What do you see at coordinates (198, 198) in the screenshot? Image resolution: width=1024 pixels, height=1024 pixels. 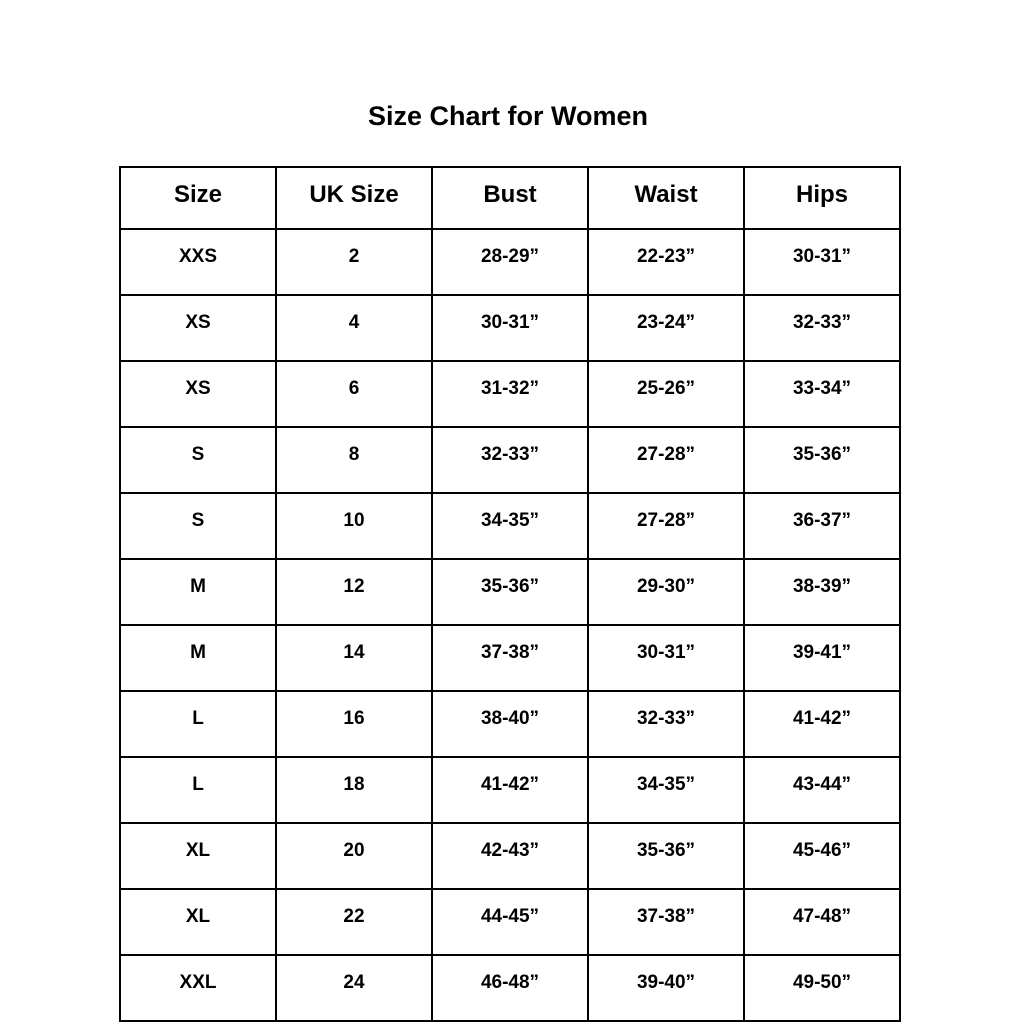 I see `column-header-size: Size` at bounding box center [198, 198].